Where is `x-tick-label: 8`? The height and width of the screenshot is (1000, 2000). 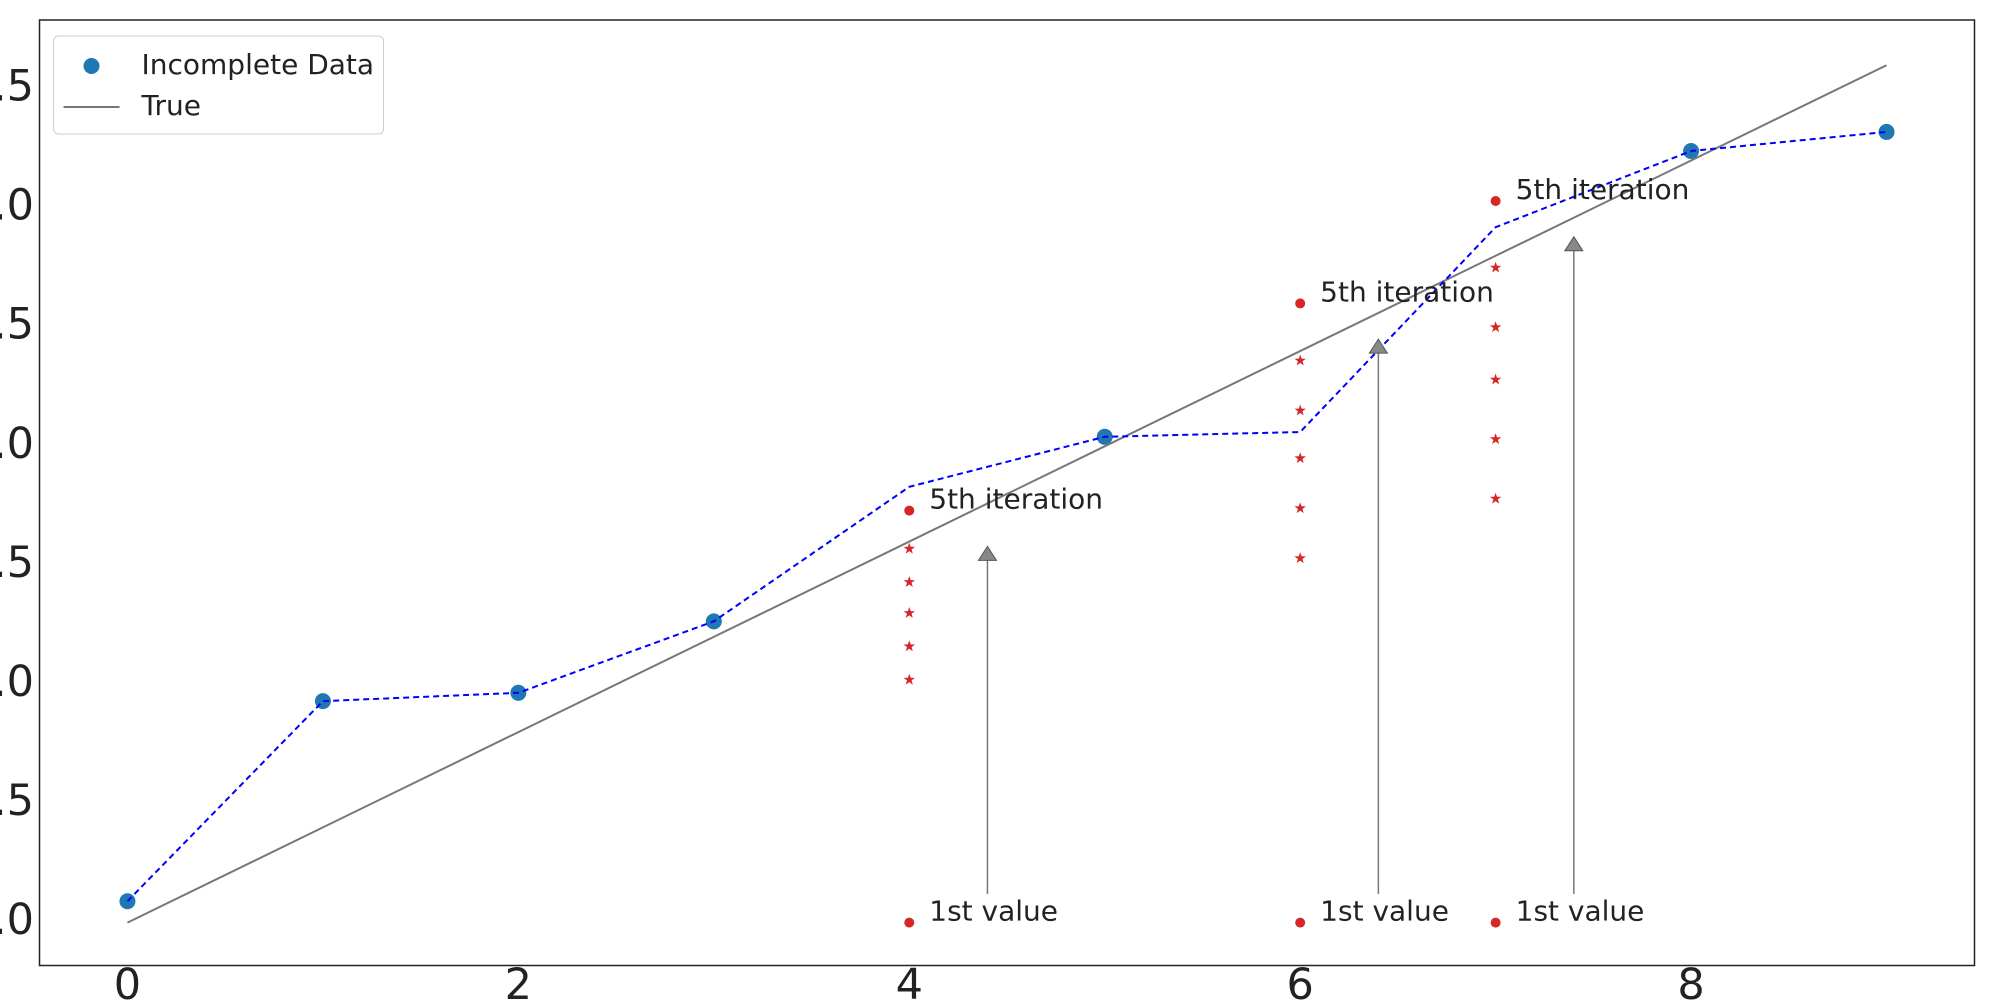
x-tick-label: 8 is located at coordinates (1690, 980).